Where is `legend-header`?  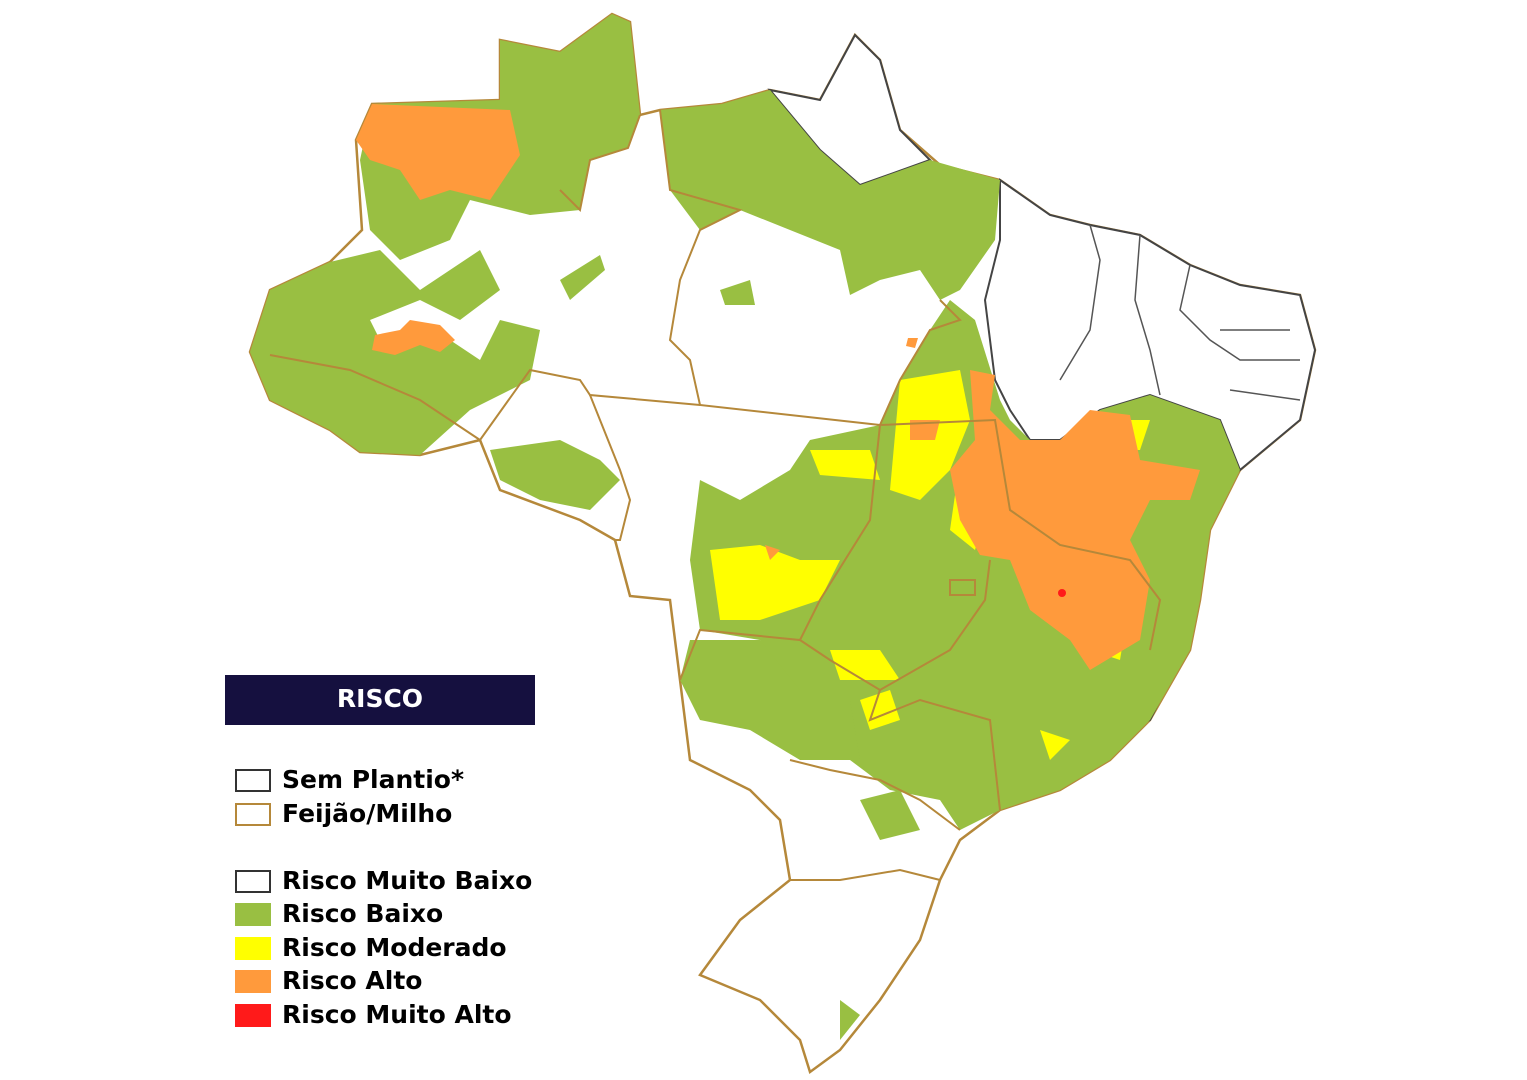
legend-header is located at coordinates (380, 700).